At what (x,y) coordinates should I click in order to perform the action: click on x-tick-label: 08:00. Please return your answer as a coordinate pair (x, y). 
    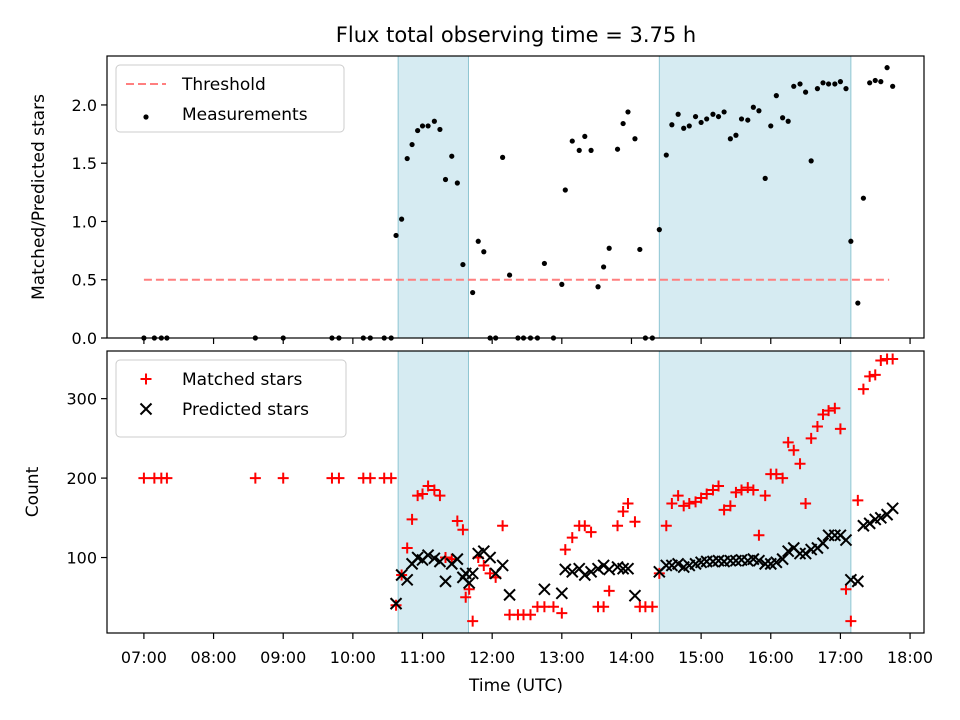
    Looking at the image, I should click on (214, 657).